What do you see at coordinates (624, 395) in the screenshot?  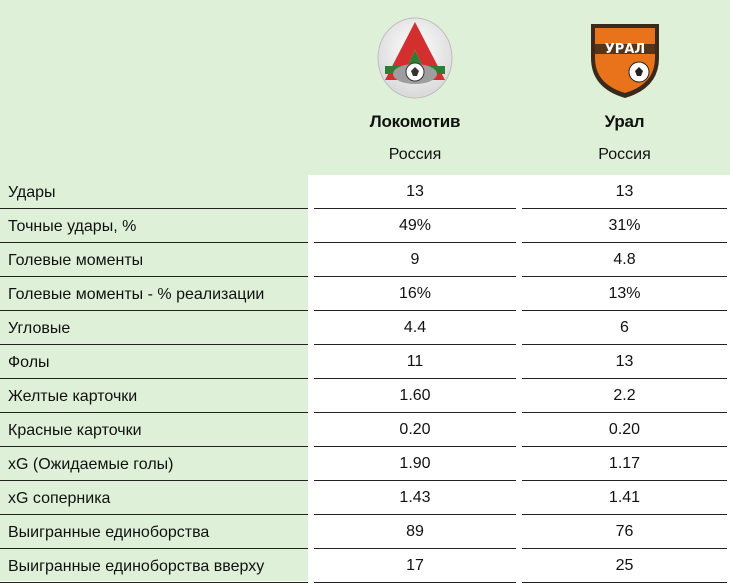 I see `stat-away-value: 2.2` at bounding box center [624, 395].